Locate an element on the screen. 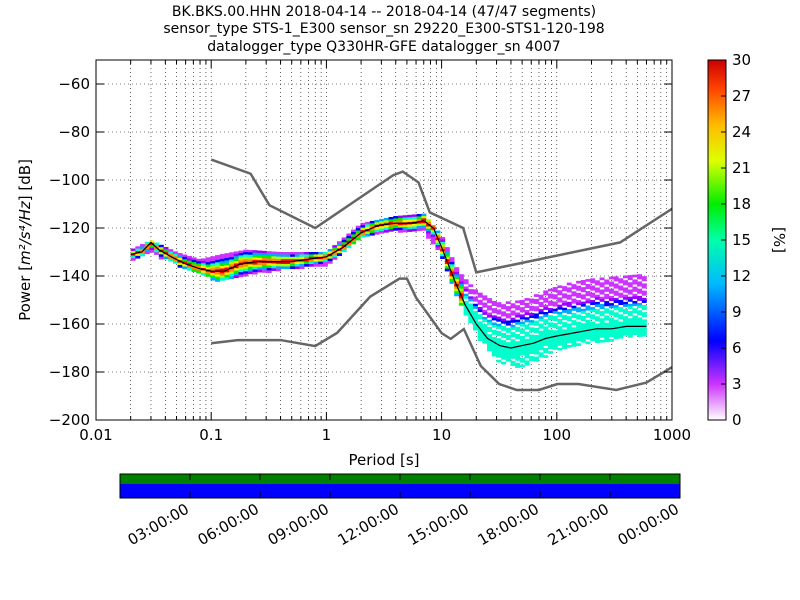 This screenshot has height=600, width=800. x-tick-label: 0.1 is located at coordinates (211, 435).